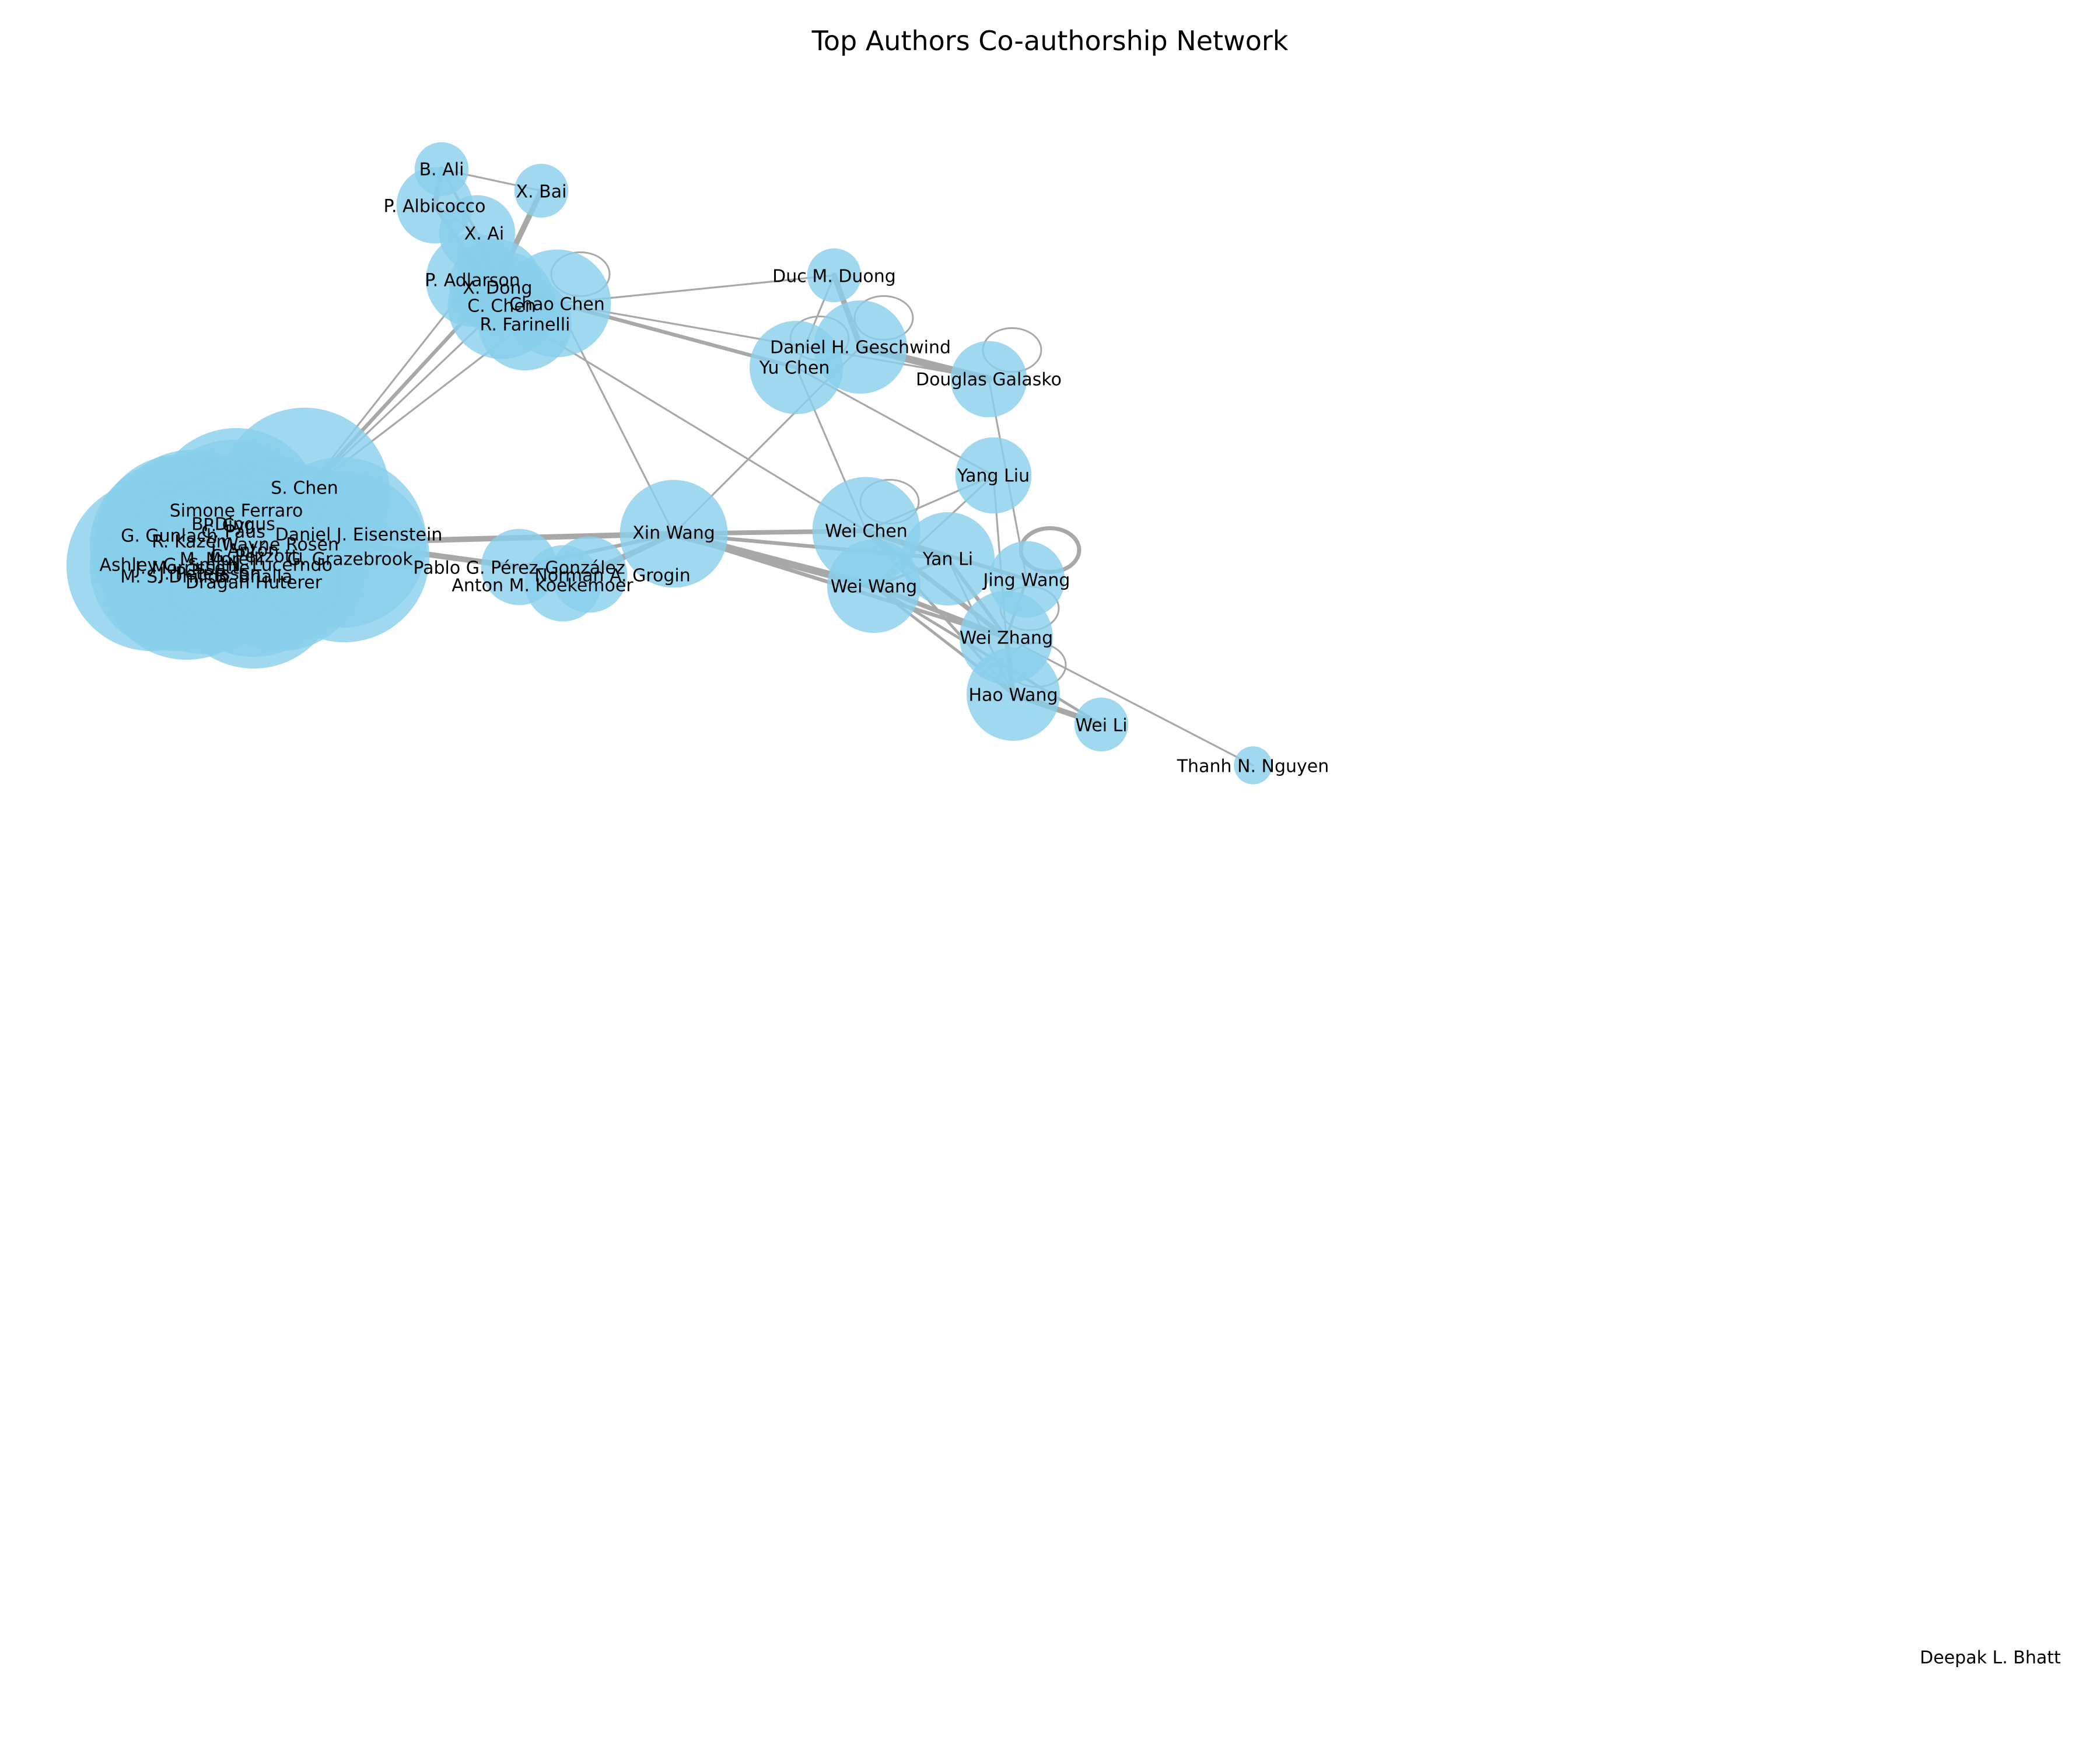 This screenshot has width=2100, height=1750. I want to click on node-label-hao-wang: Hao Wang, so click(1013, 695).